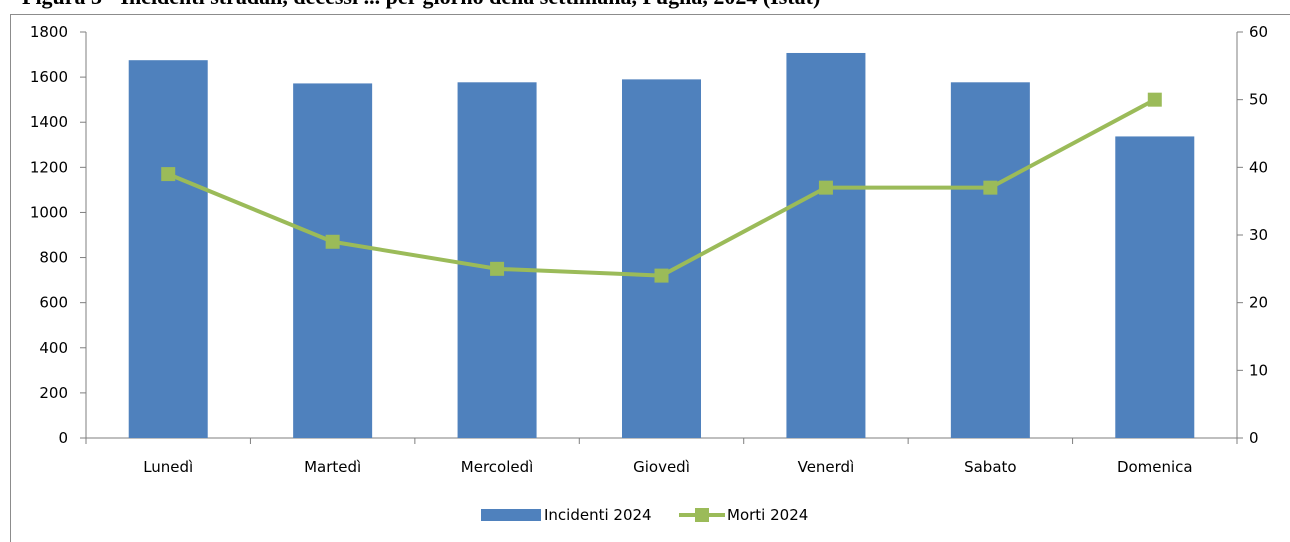  Describe the element at coordinates (661, 467) in the screenshot. I see `x-tick-label: Giovedì` at that location.